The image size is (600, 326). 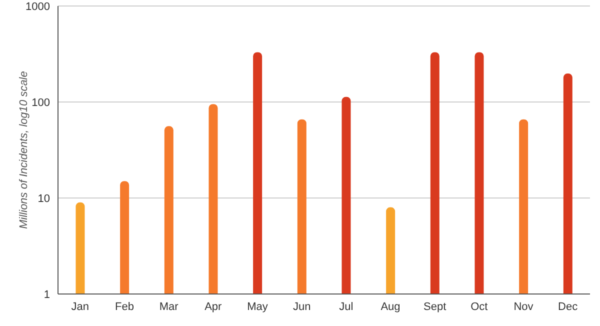 What do you see at coordinates (435, 306) in the screenshot?
I see `x-tick-label: Sept` at bounding box center [435, 306].